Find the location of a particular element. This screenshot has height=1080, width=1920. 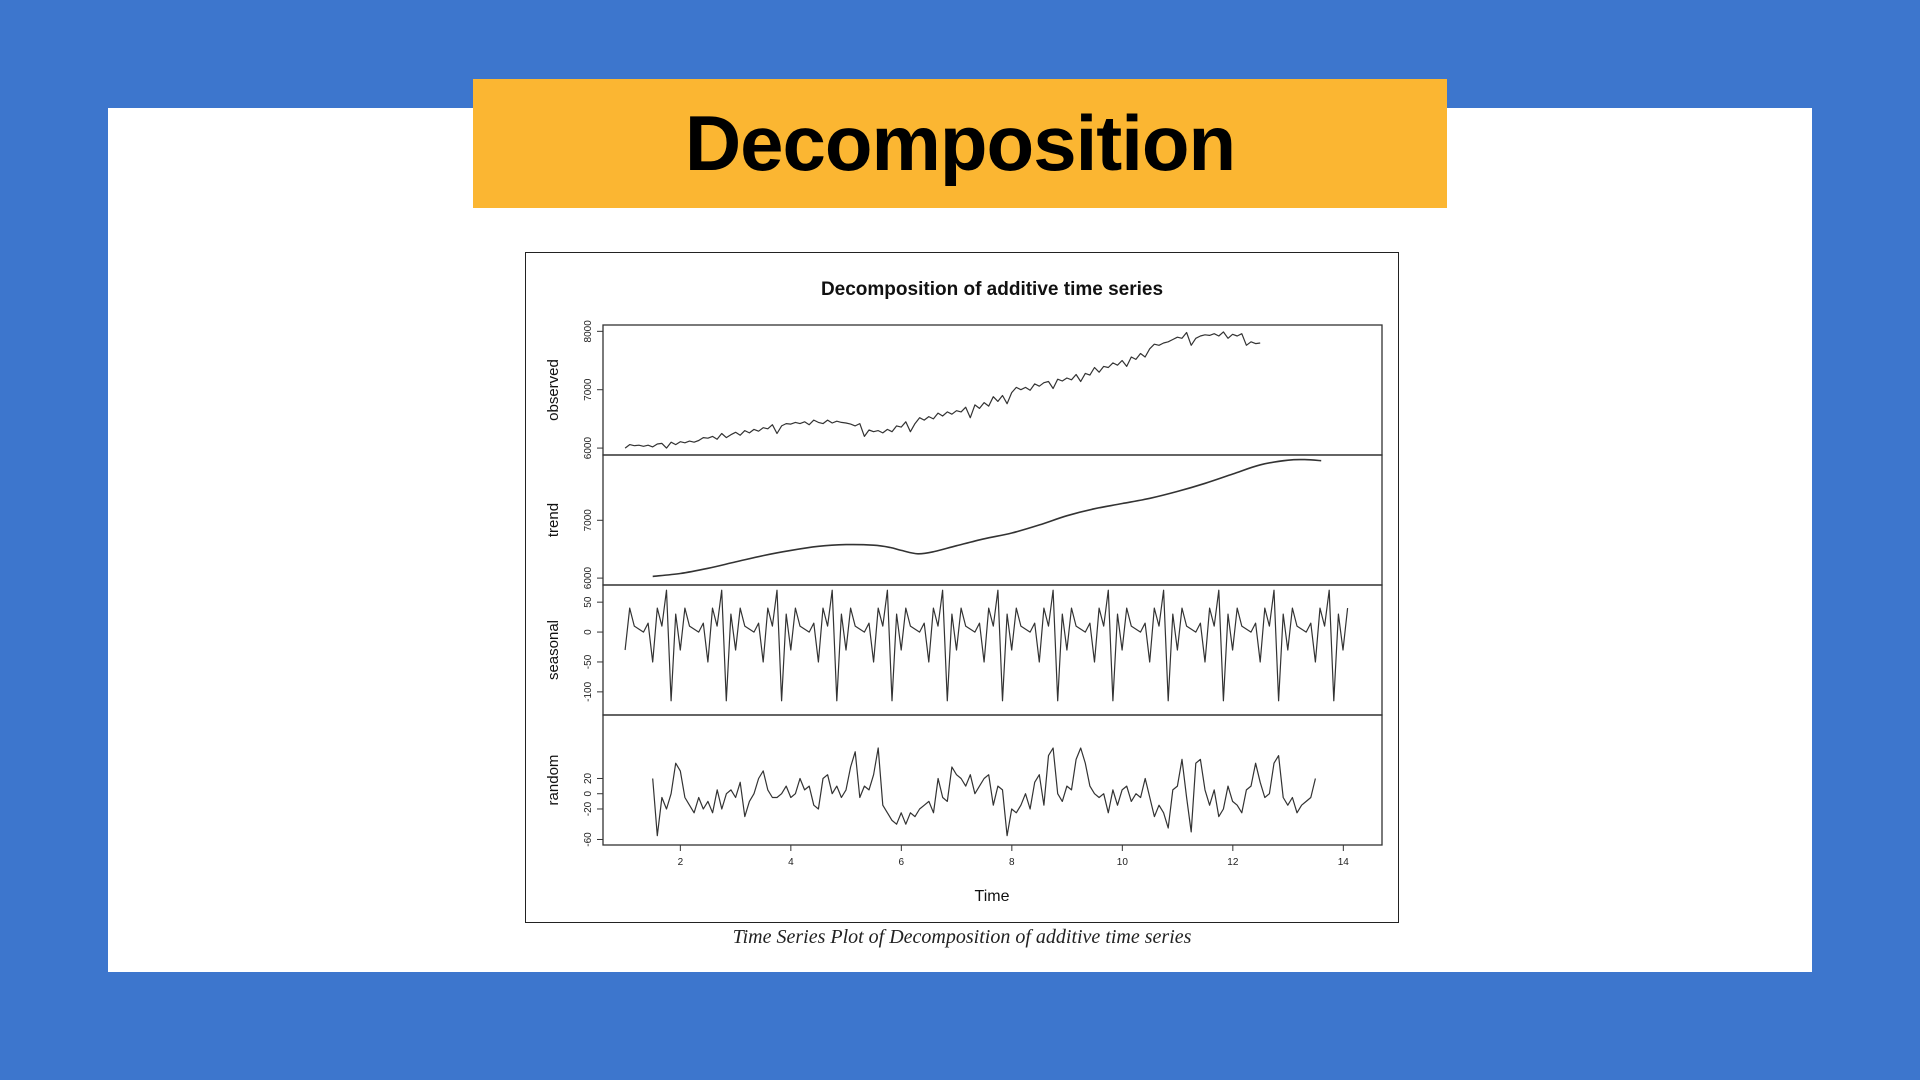

x-tick-label: 14 is located at coordinates (1344, 862).